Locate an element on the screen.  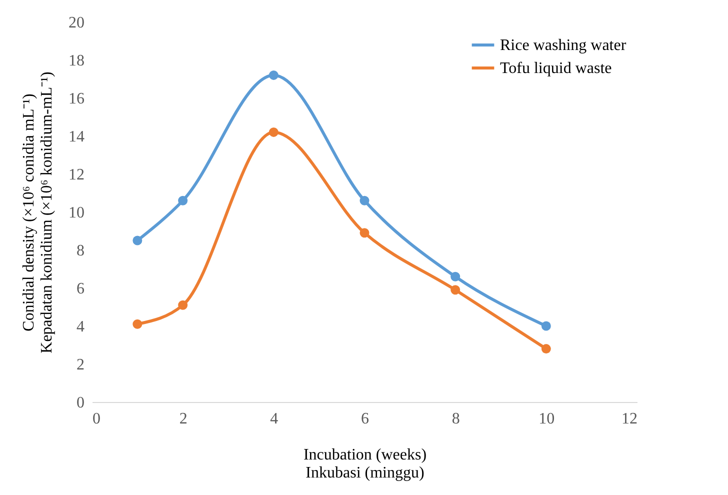
y-tick-label: 10 is located at coordinates (76, 213).